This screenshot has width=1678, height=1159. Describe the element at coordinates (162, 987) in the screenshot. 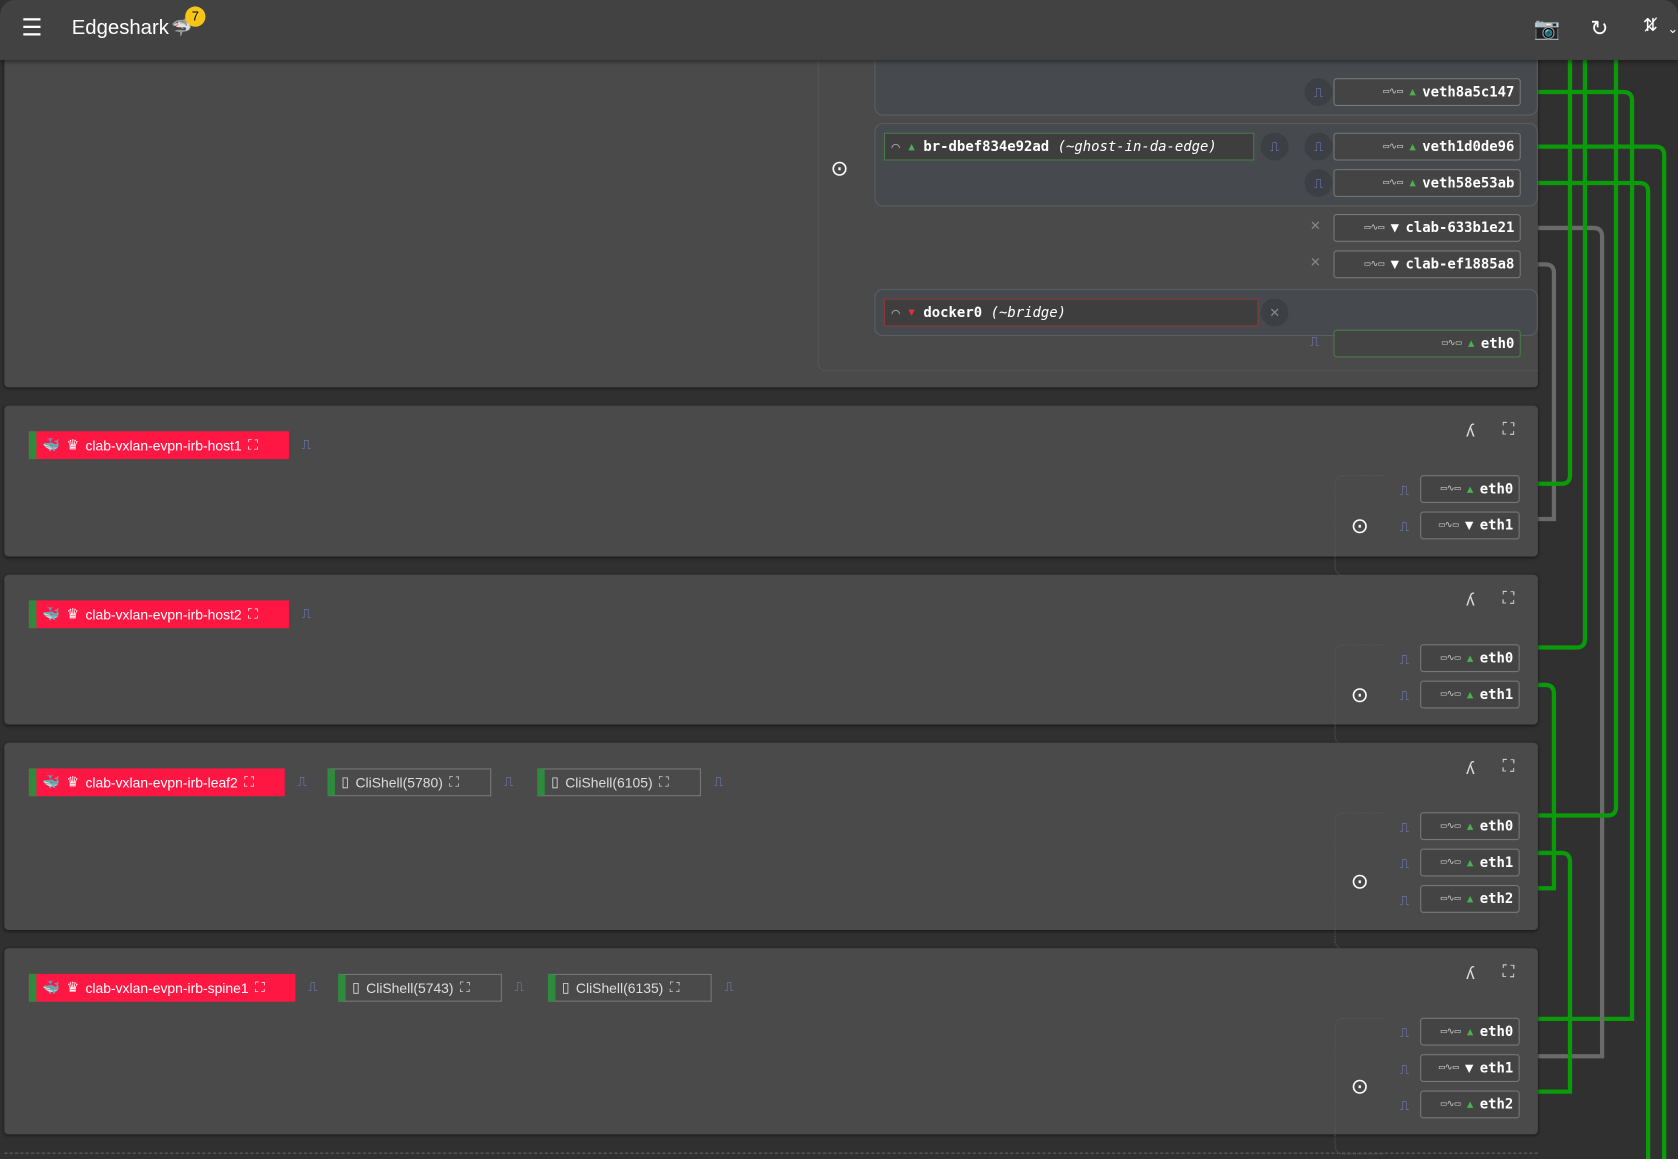

I see `container-chip: 🐳 ♛ clab-vxlan-evpn-irb-spine1 ⛶` at that location.